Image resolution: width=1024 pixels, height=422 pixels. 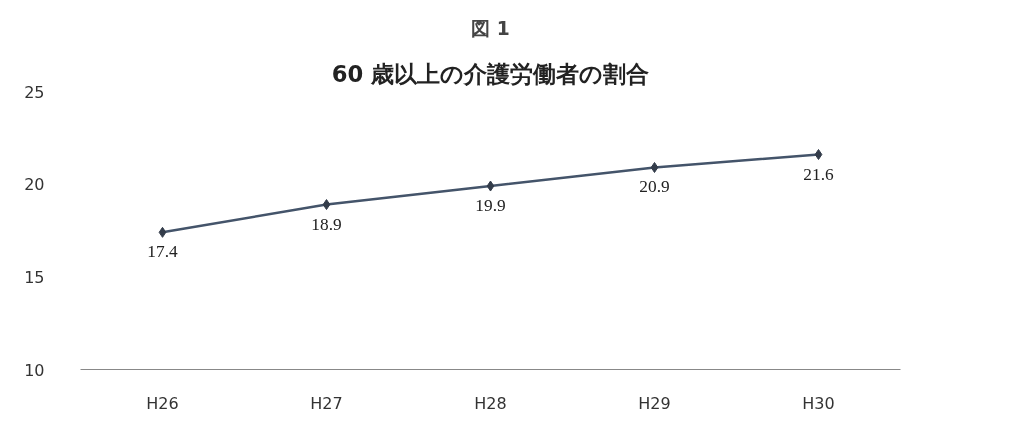 I want to click on y-tick-label: 10, so click(x=34, y=370).